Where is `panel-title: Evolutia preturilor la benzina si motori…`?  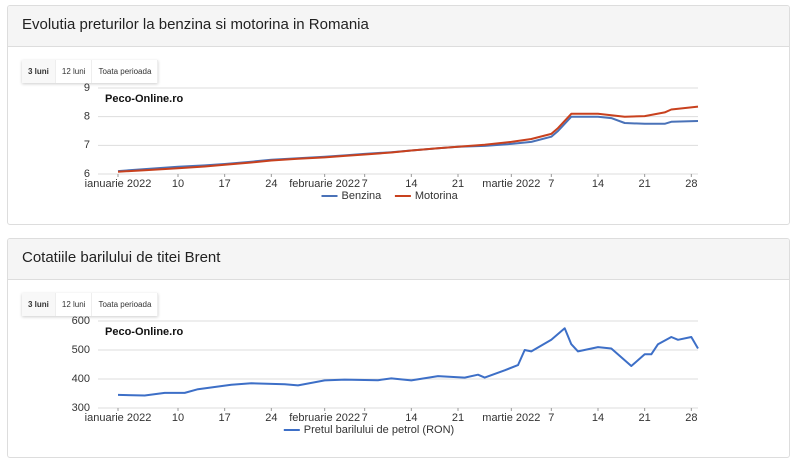 panel-title: Evolutia preturilor la benzina si motori… is located at coordinates (398, 26).